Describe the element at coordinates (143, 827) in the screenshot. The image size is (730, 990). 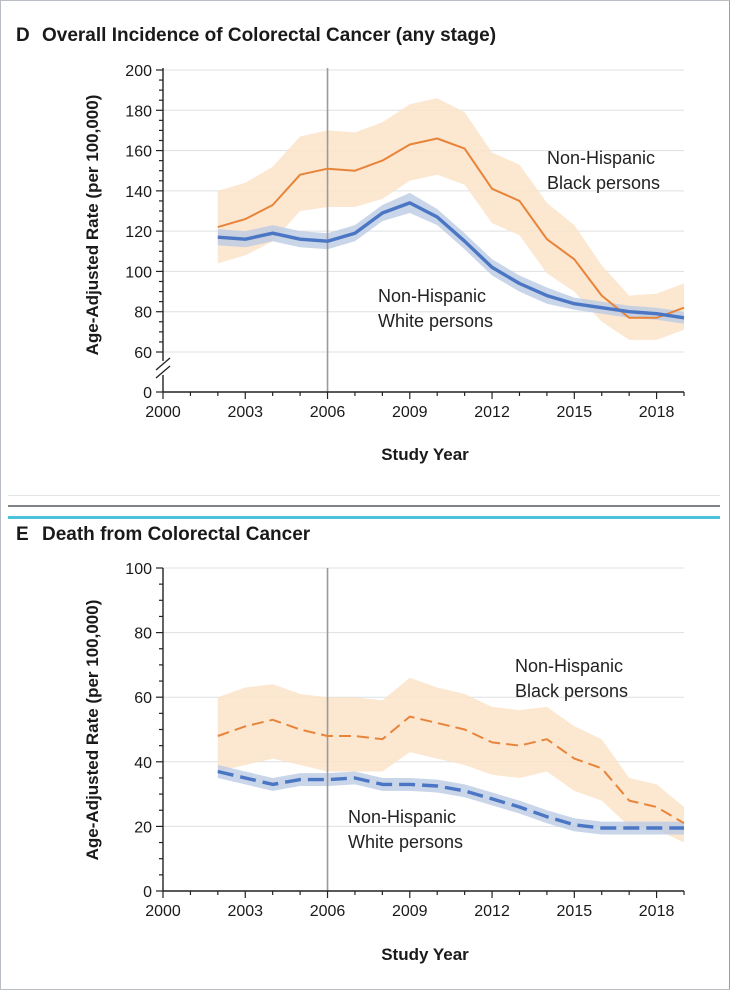
I see `panel-e-y-tick-label: 20` at that location.